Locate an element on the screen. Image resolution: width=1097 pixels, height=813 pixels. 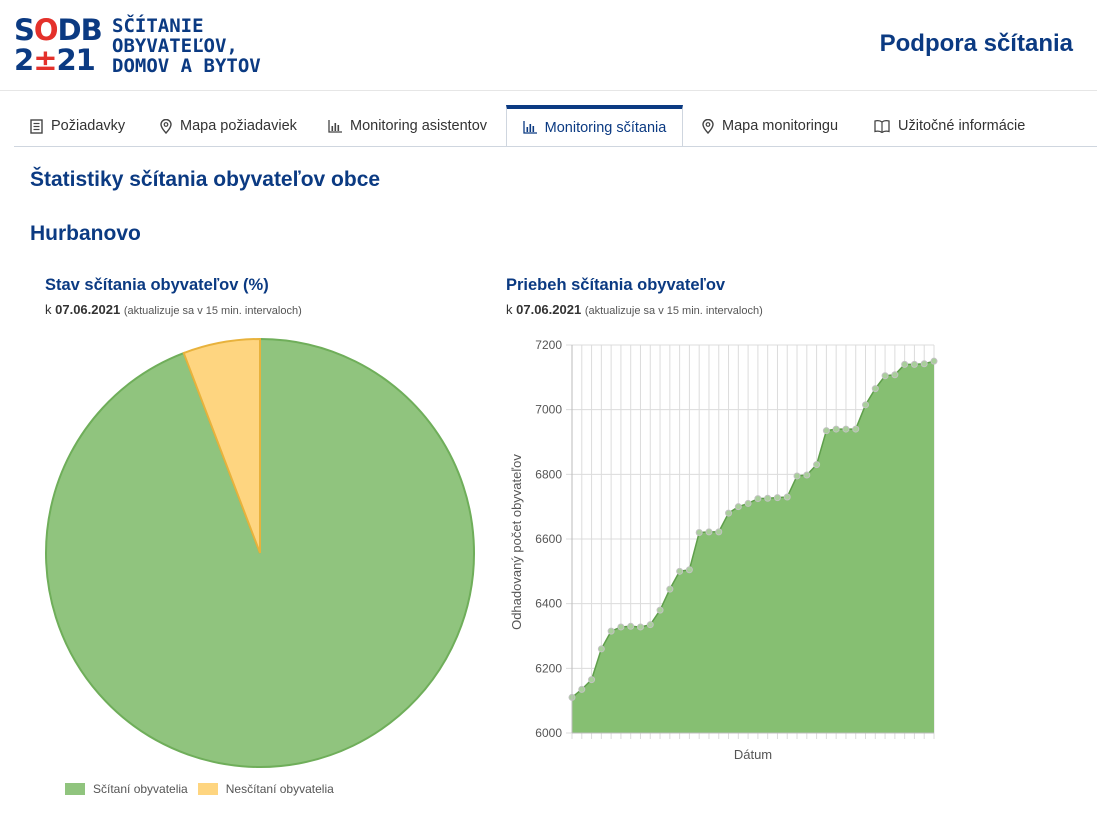
sodb-logo: SODB 2±21 is located at coordinates (58, 45).